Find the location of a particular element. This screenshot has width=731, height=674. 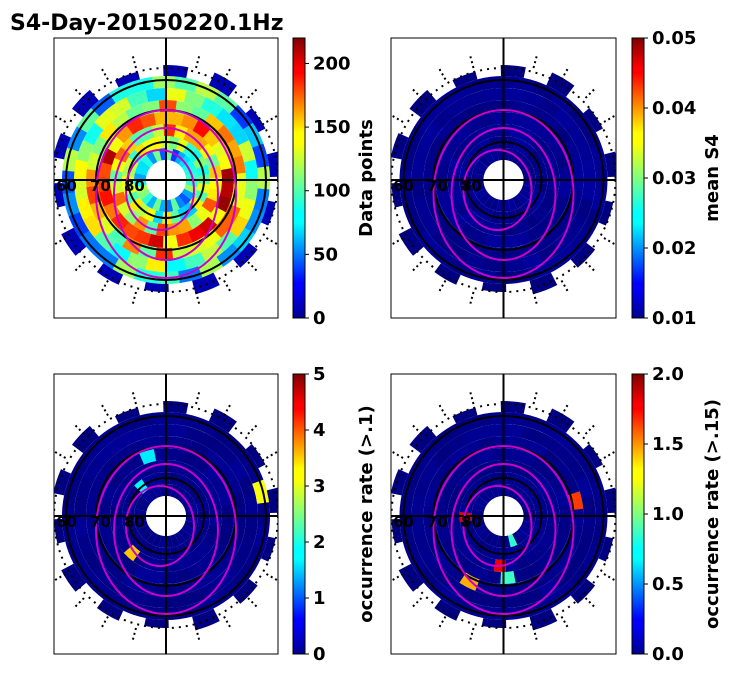

colorbar-label: occurrence rate (>.1) is located at coordinates (366, 513).